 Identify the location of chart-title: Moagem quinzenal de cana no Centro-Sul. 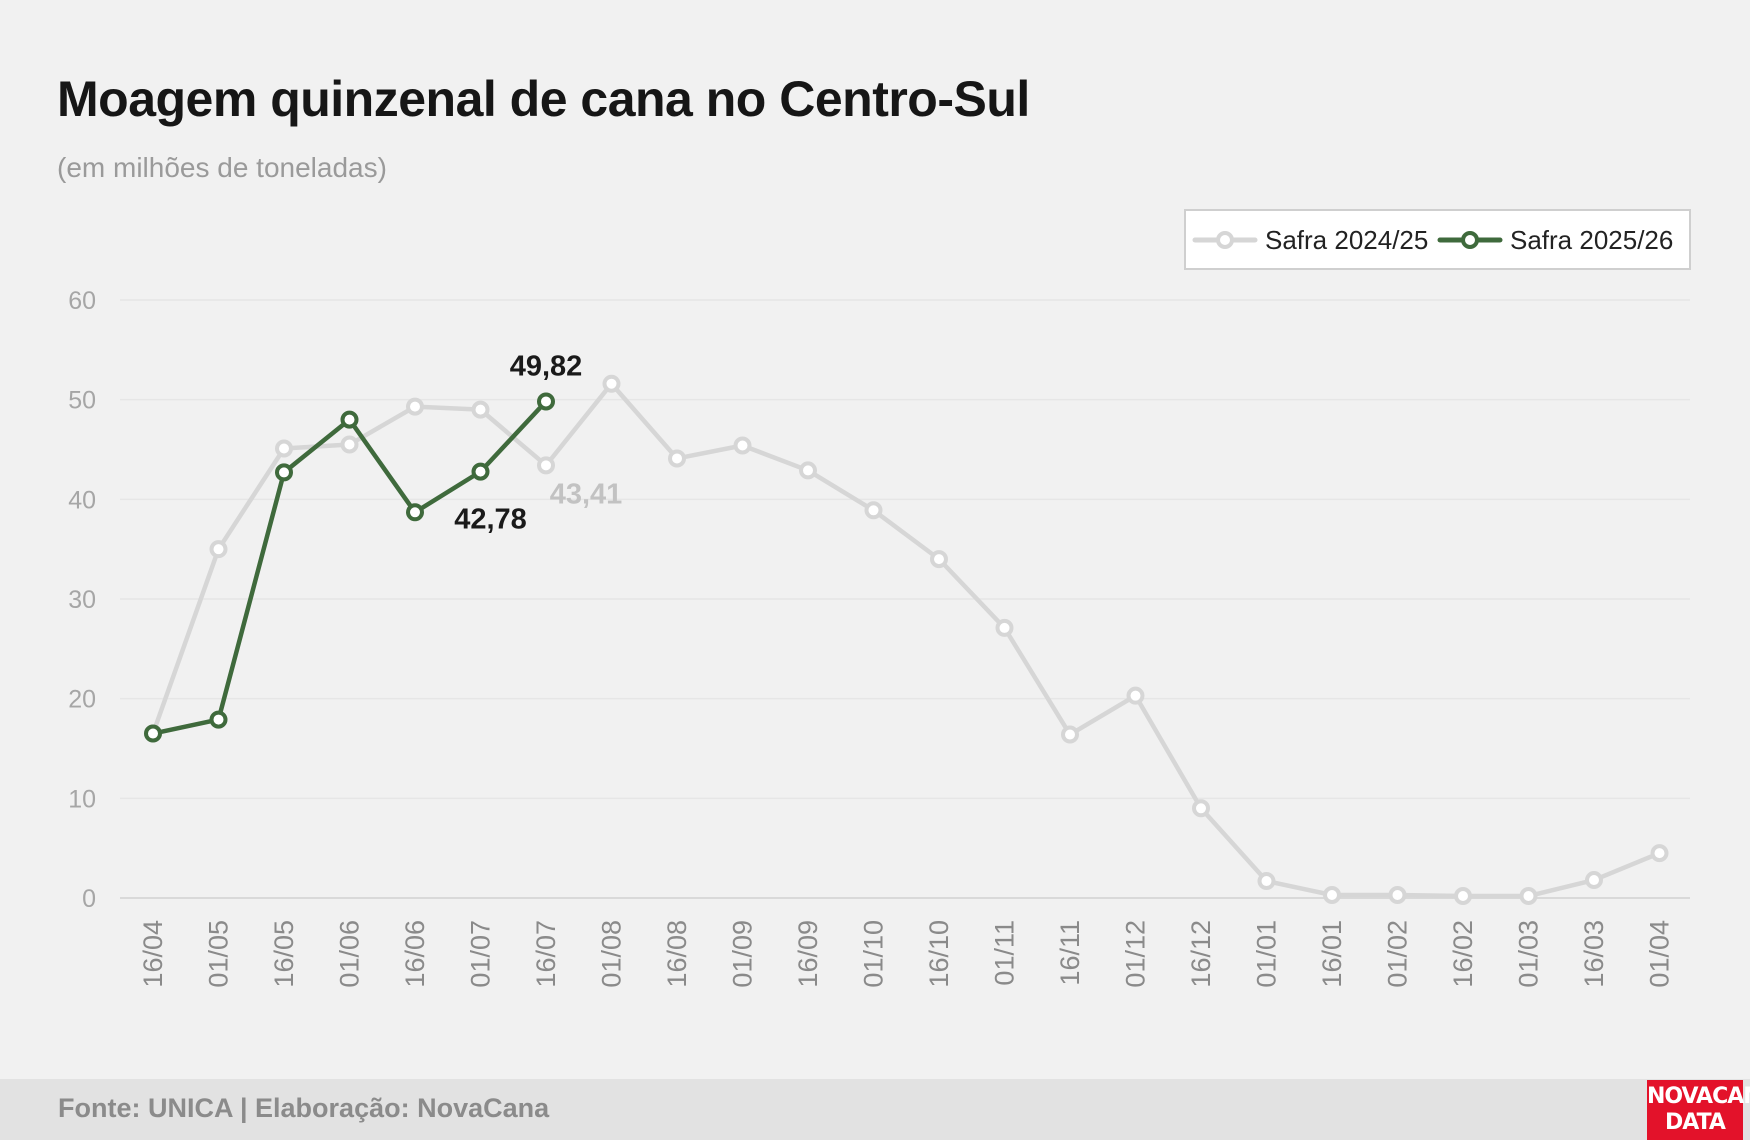
(543, 99).